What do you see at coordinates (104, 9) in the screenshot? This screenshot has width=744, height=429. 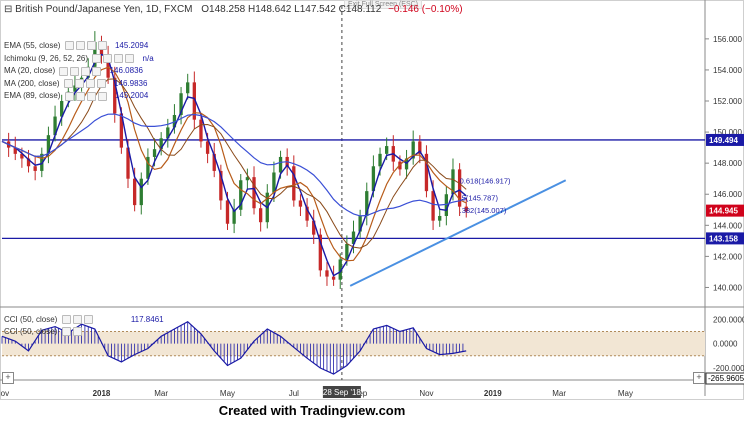 I see `symbol-title: British Pound/Japanese Yen, 1D, FXCM` at bounding box center [104, 9].